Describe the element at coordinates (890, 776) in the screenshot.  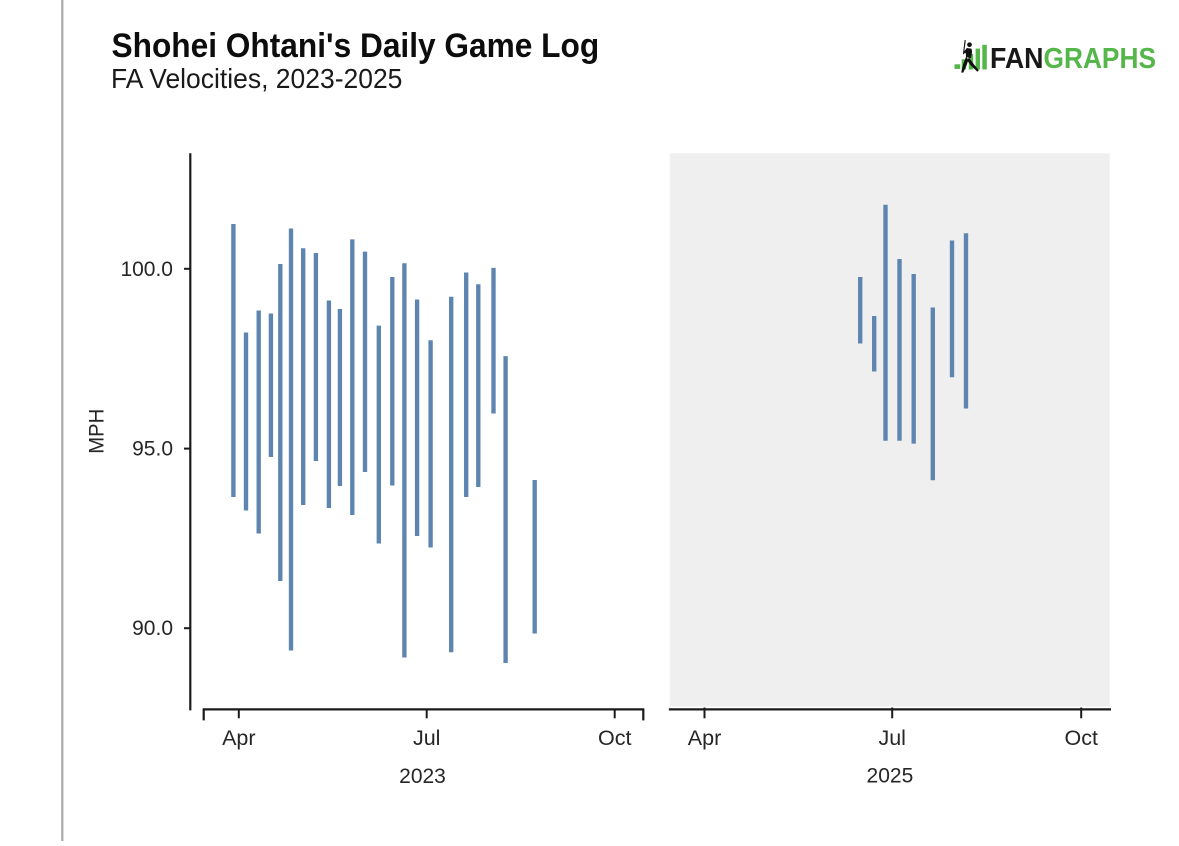
I see `svg-text: 2025` at that location.